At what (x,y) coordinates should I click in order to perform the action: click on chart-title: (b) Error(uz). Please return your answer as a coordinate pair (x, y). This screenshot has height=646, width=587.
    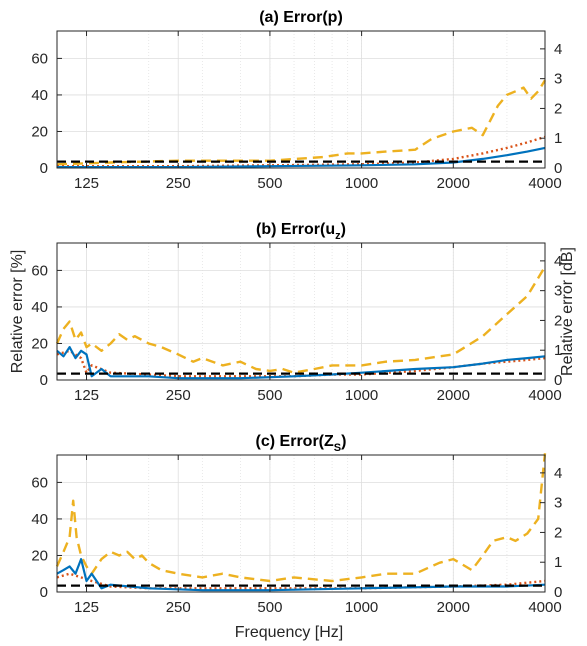
    Looking at the image, I should click on (301, 231).